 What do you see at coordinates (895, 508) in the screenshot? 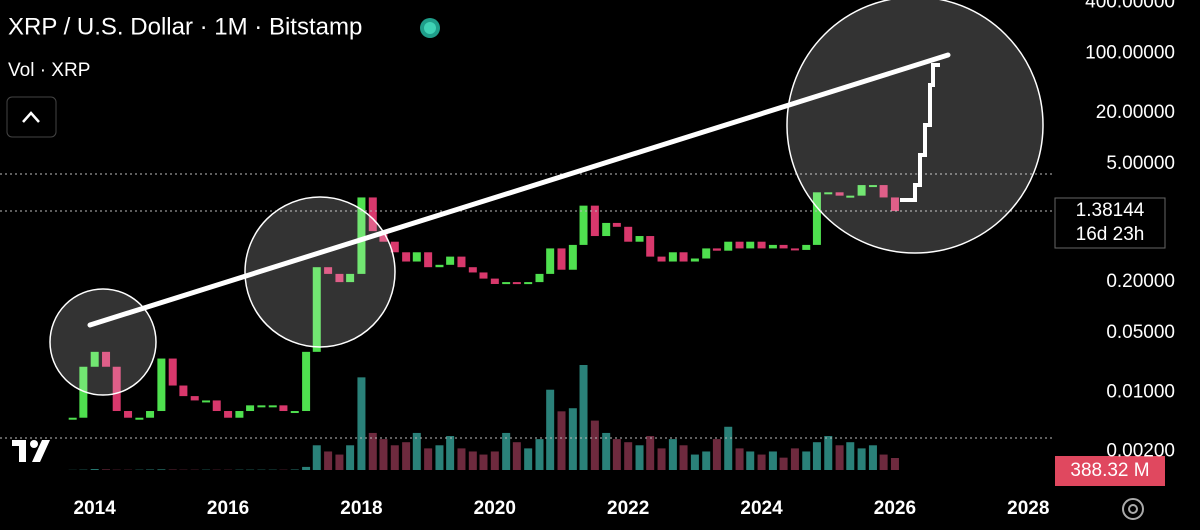
I see `x-tick-label: 2026` at bounding box center [895, 508].